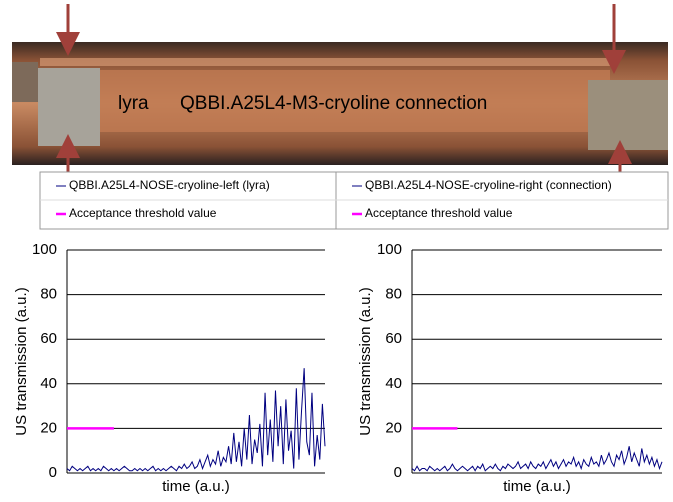 The image size is (673, 502). I want to click on legend-label: QBBI.A25L4-NOSE-cryoline-left (lyra), so click(169, 185).